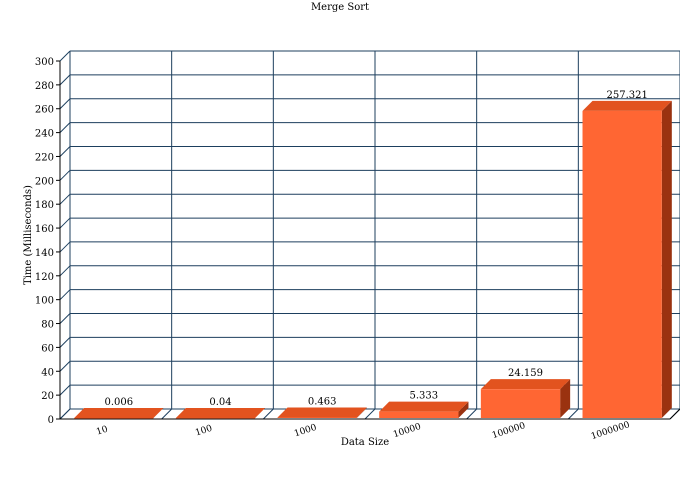 The width and height of the screenshot is (680, 500). Describe the element at coordinates (47, 372) in the screenshot. I see `y-tick-label: 40` at that location.